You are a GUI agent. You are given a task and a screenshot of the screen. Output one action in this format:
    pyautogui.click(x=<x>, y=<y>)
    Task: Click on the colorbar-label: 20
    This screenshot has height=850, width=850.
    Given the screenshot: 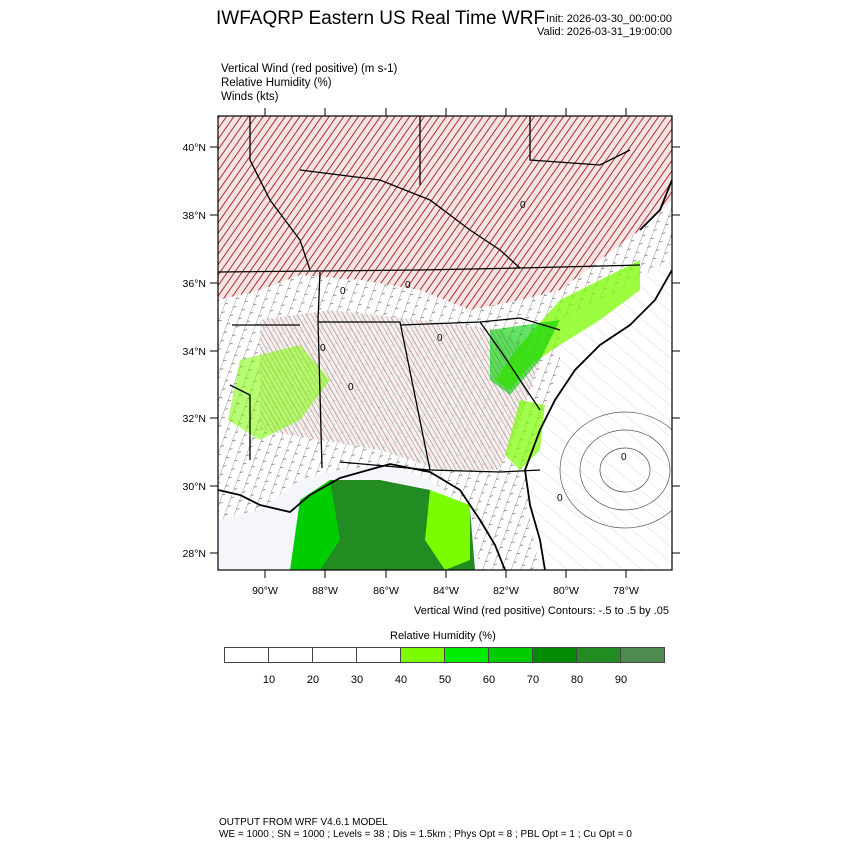 What is the action you would take?
    pyautogui.click(x=313, y=680)
    